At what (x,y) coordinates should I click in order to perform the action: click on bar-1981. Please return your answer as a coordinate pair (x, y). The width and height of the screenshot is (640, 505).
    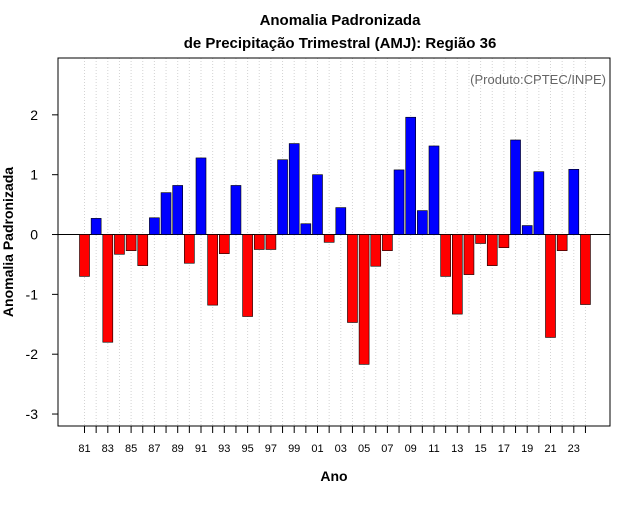
    Looking at the image, I should click on (84, 255).